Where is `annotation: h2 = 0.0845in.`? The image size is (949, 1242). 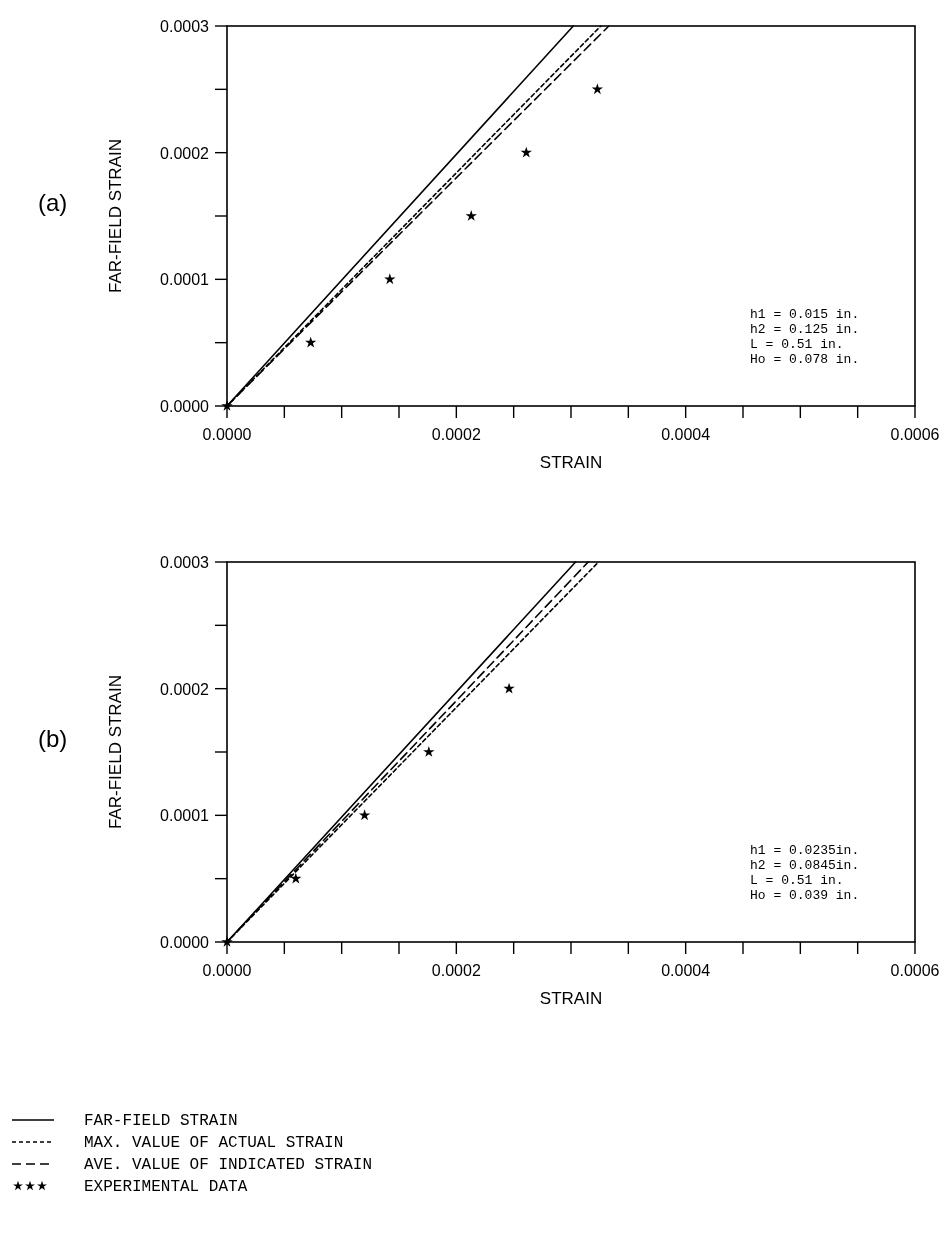
annotation: h2 = 0.0845in. is located at coordinates (805, 865).